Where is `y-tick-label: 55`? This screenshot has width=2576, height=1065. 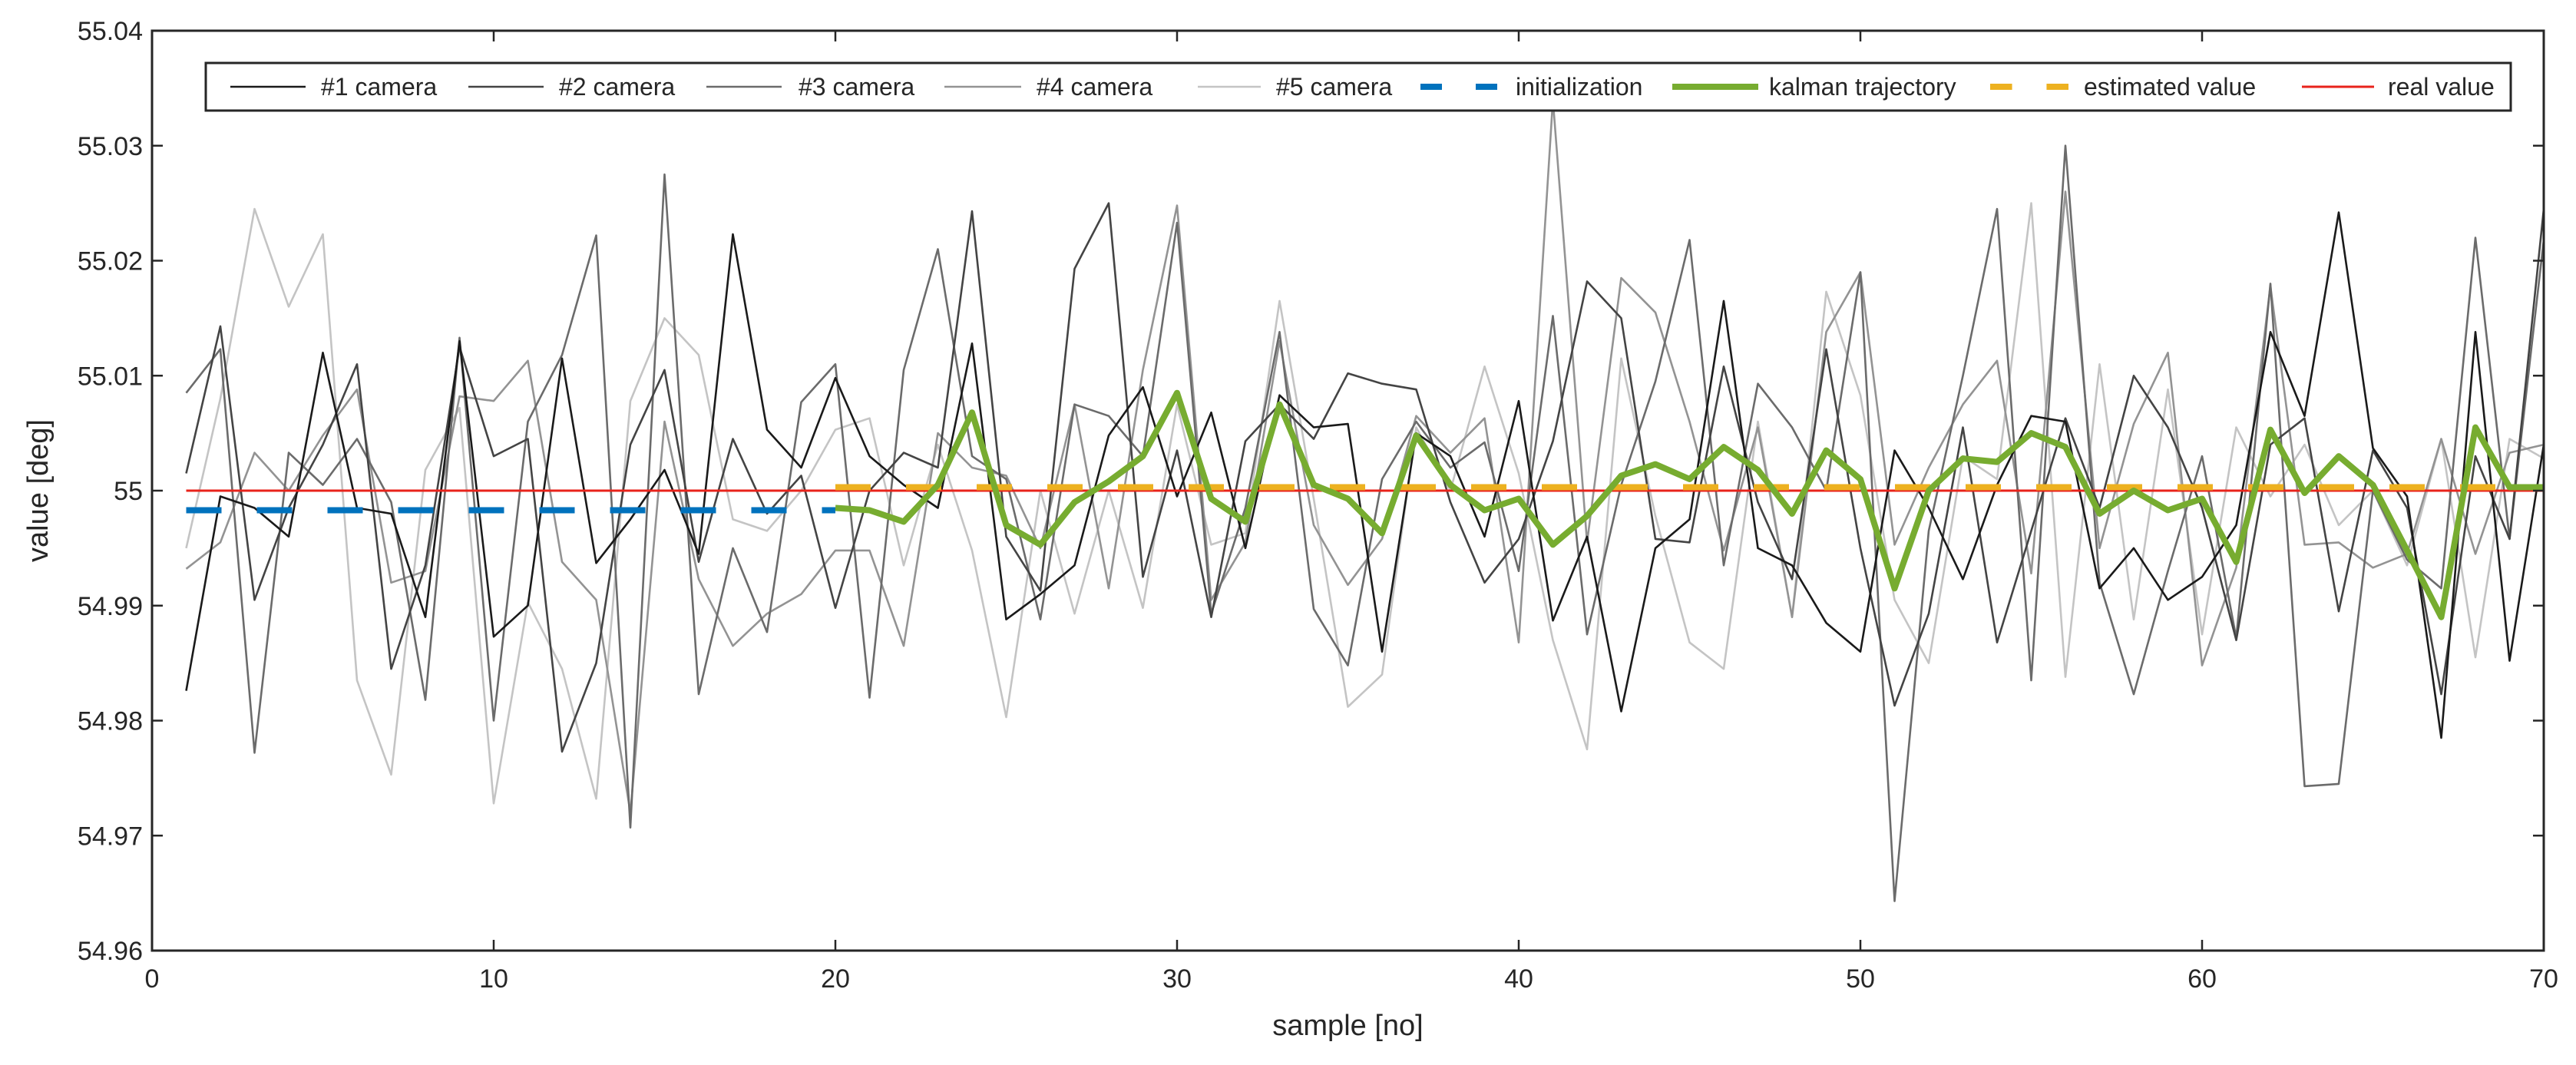 y-tick-label: 55 is located at coordinates (128, 491).